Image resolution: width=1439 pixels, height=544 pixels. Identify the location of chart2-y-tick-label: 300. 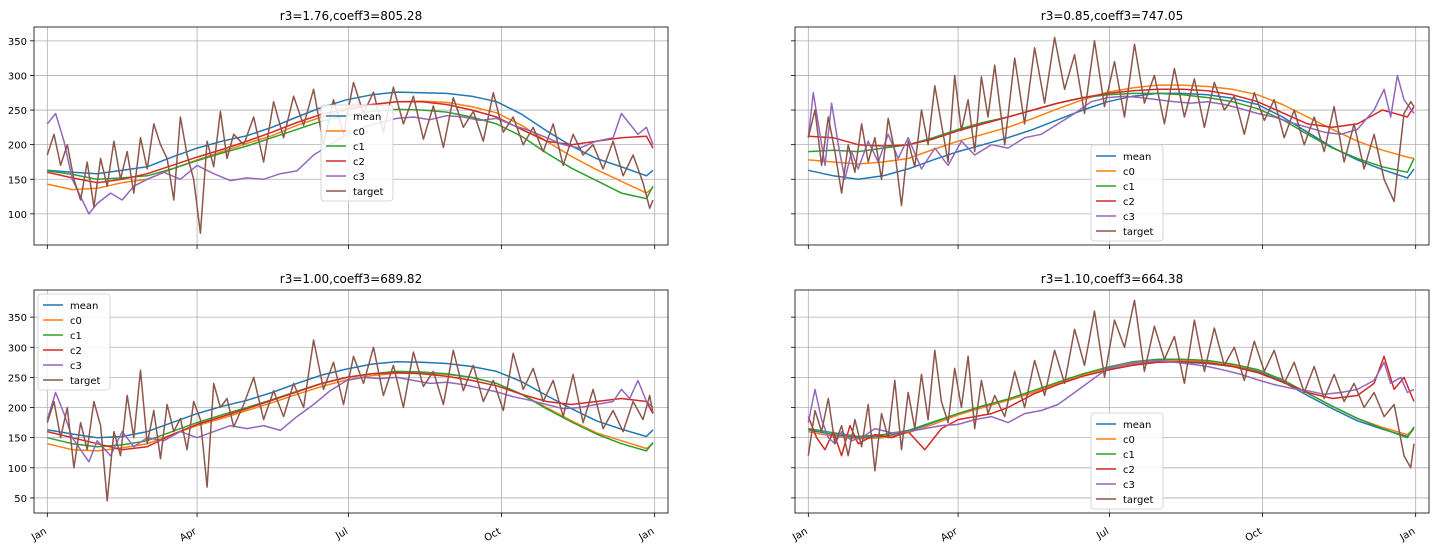
(17, 348).